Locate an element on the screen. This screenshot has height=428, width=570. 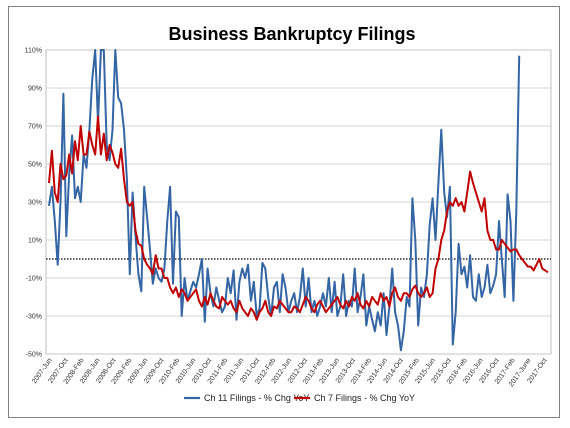
y-tick-label: 10% is located at coordinates (35, 241).